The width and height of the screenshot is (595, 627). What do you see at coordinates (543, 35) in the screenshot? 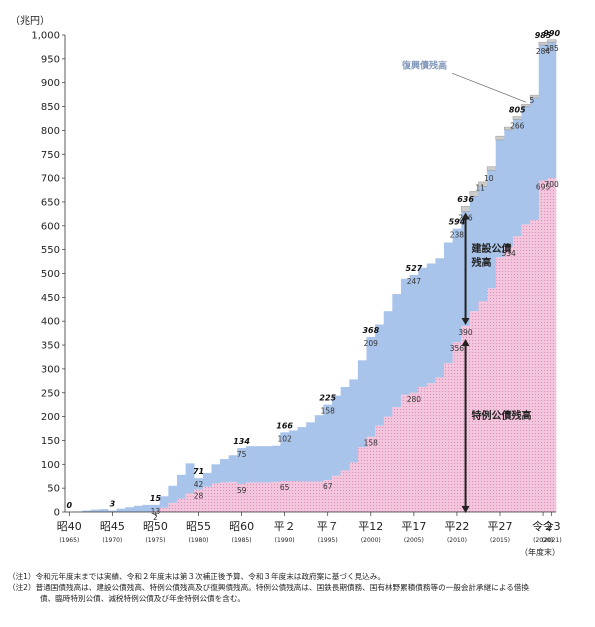
I see `total-label-2020: 985` at bounding box center [543, 35].